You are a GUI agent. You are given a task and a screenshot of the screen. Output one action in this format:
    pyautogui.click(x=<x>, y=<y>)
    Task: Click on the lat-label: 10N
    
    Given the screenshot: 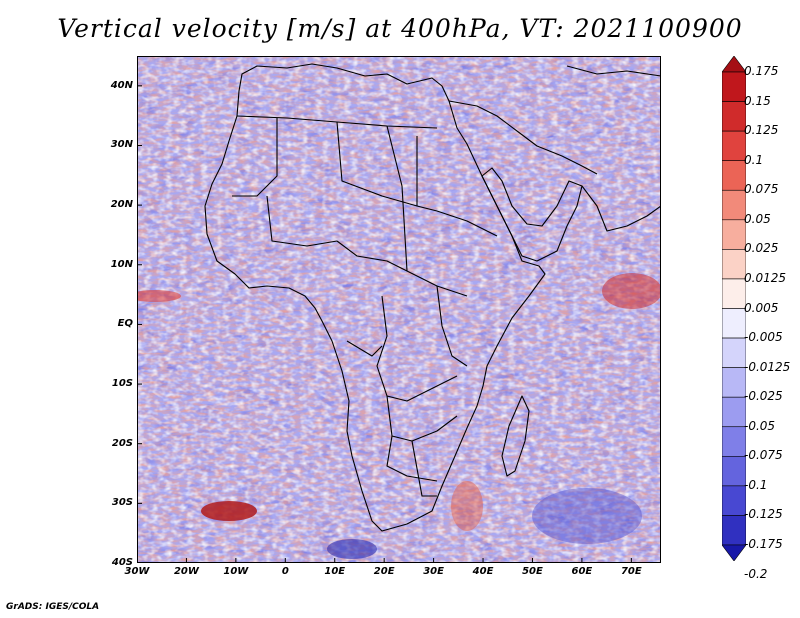 What is the action you would take?
    pyautogui.click(x=121, y=264)
    